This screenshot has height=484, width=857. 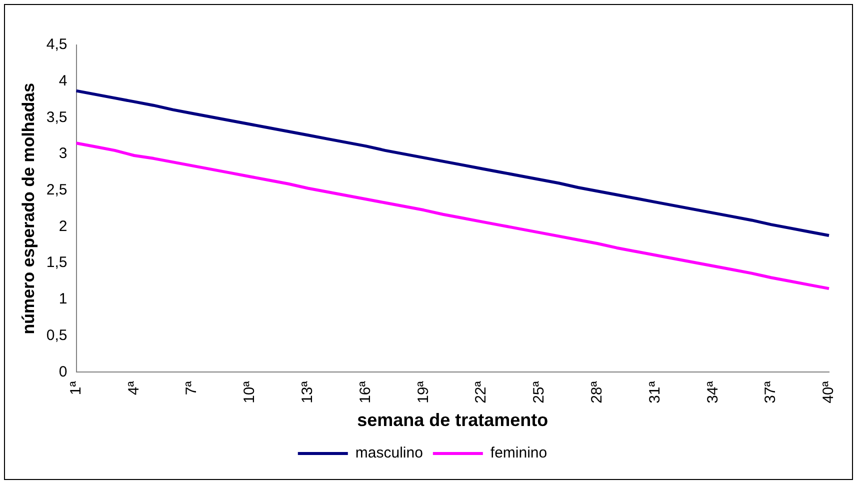 I want to click on y-tick-label: 1, so click(x=63, y=299).